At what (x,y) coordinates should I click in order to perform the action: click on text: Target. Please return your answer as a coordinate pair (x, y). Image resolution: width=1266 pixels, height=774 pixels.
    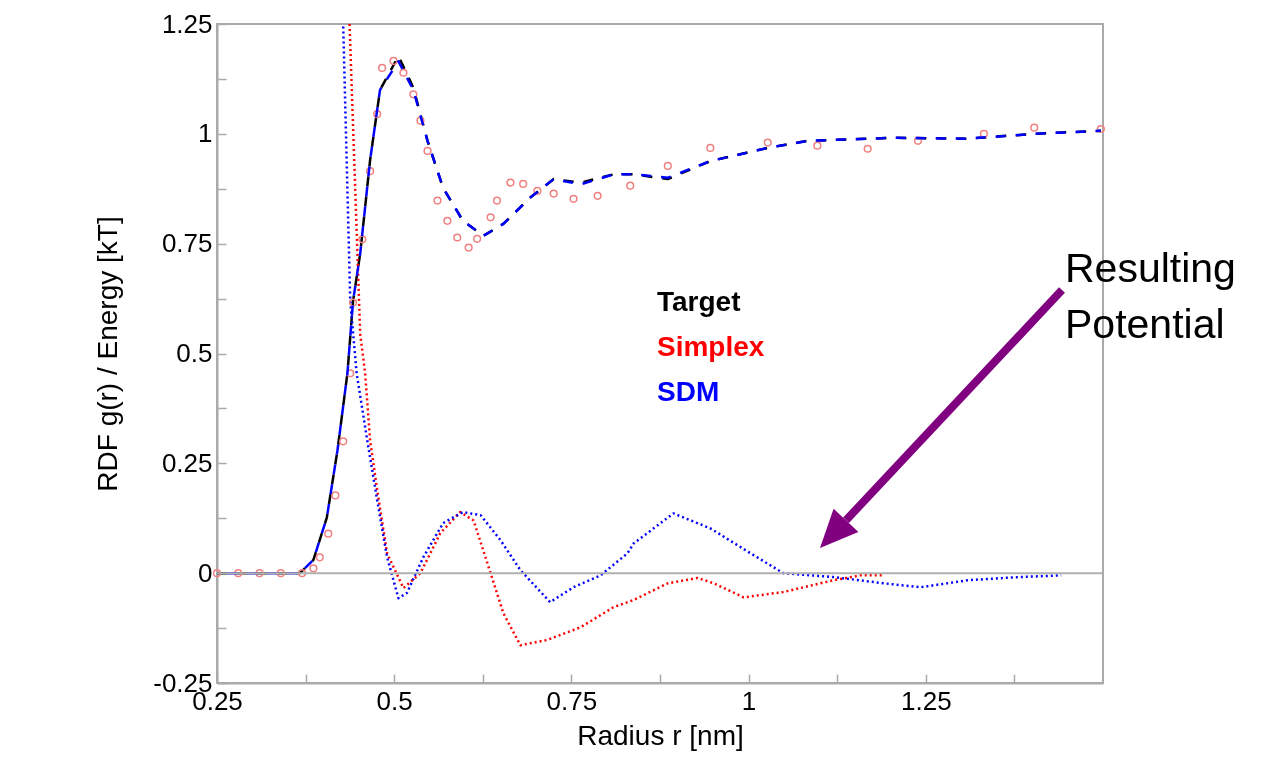
    Looking at the image, I should click on (699, 301).